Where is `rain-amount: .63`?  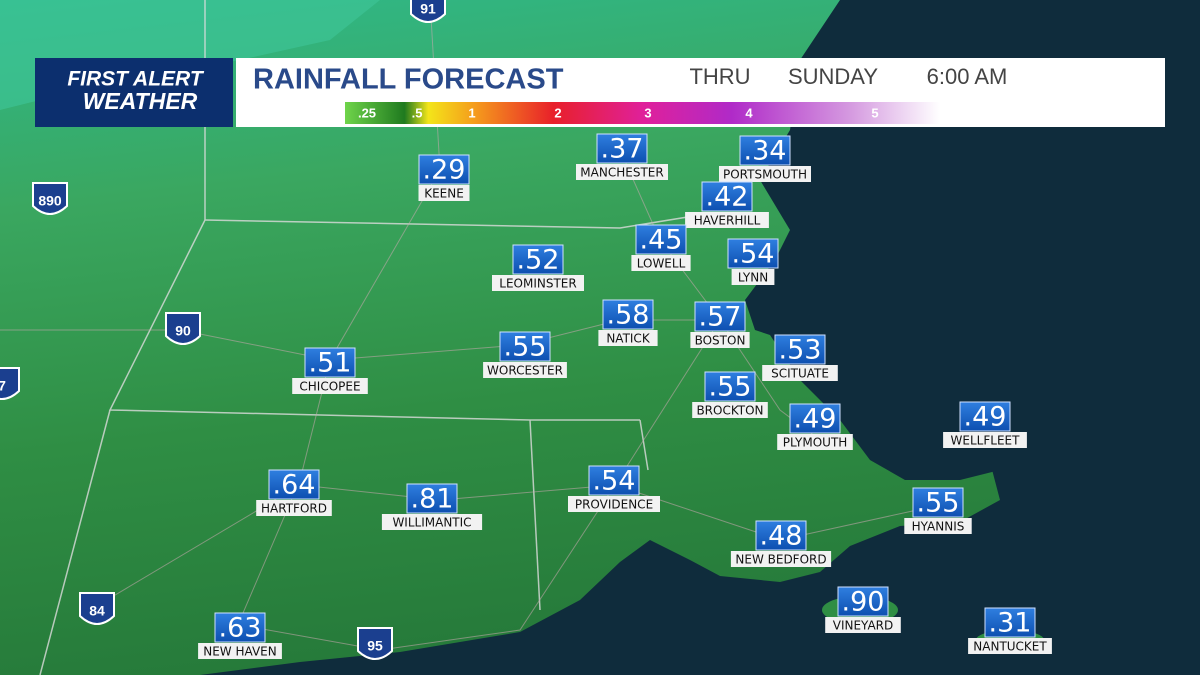 rain-amount: .63 is located at coordinates (240, 628).